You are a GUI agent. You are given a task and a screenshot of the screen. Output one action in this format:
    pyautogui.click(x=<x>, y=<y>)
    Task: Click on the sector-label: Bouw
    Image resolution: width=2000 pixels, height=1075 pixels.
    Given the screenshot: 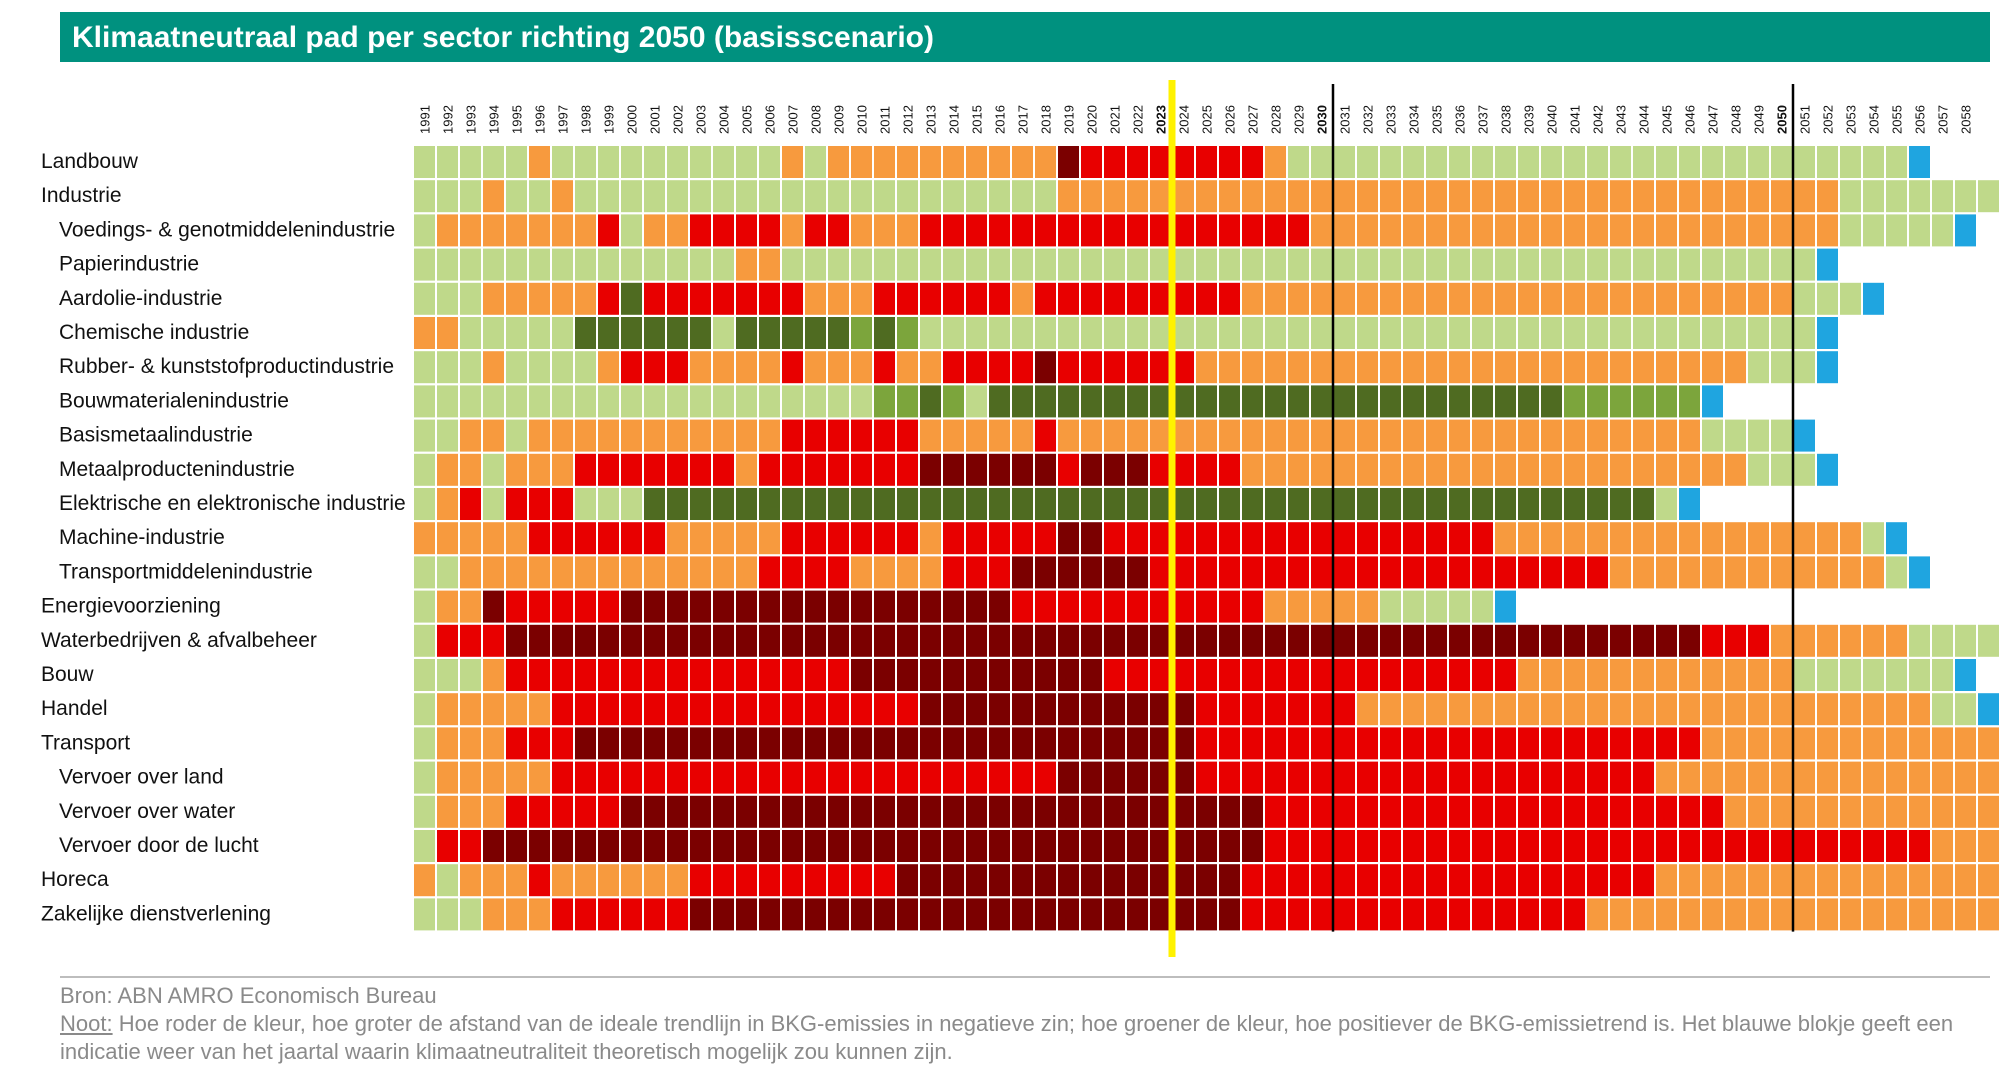 What is the action you would take?
    pyautogui.click(x=67, y=674)
    